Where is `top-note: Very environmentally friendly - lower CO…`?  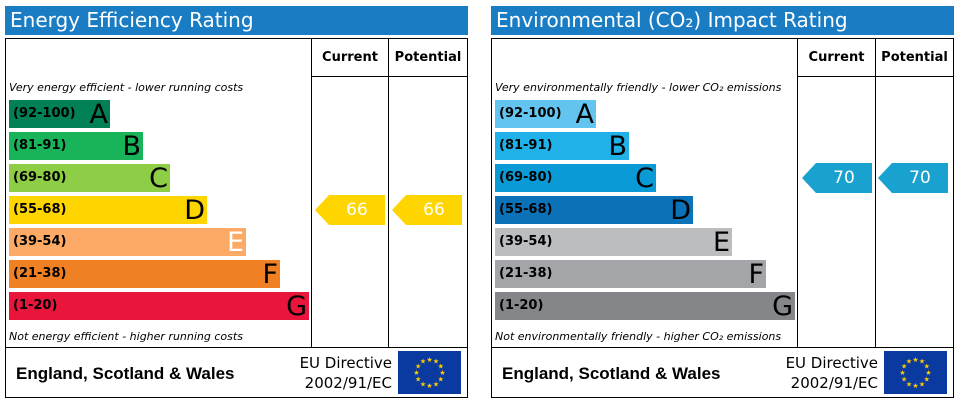 top-note: Very environmentally friendly - lower CO… is located at coordinates (638, 87).